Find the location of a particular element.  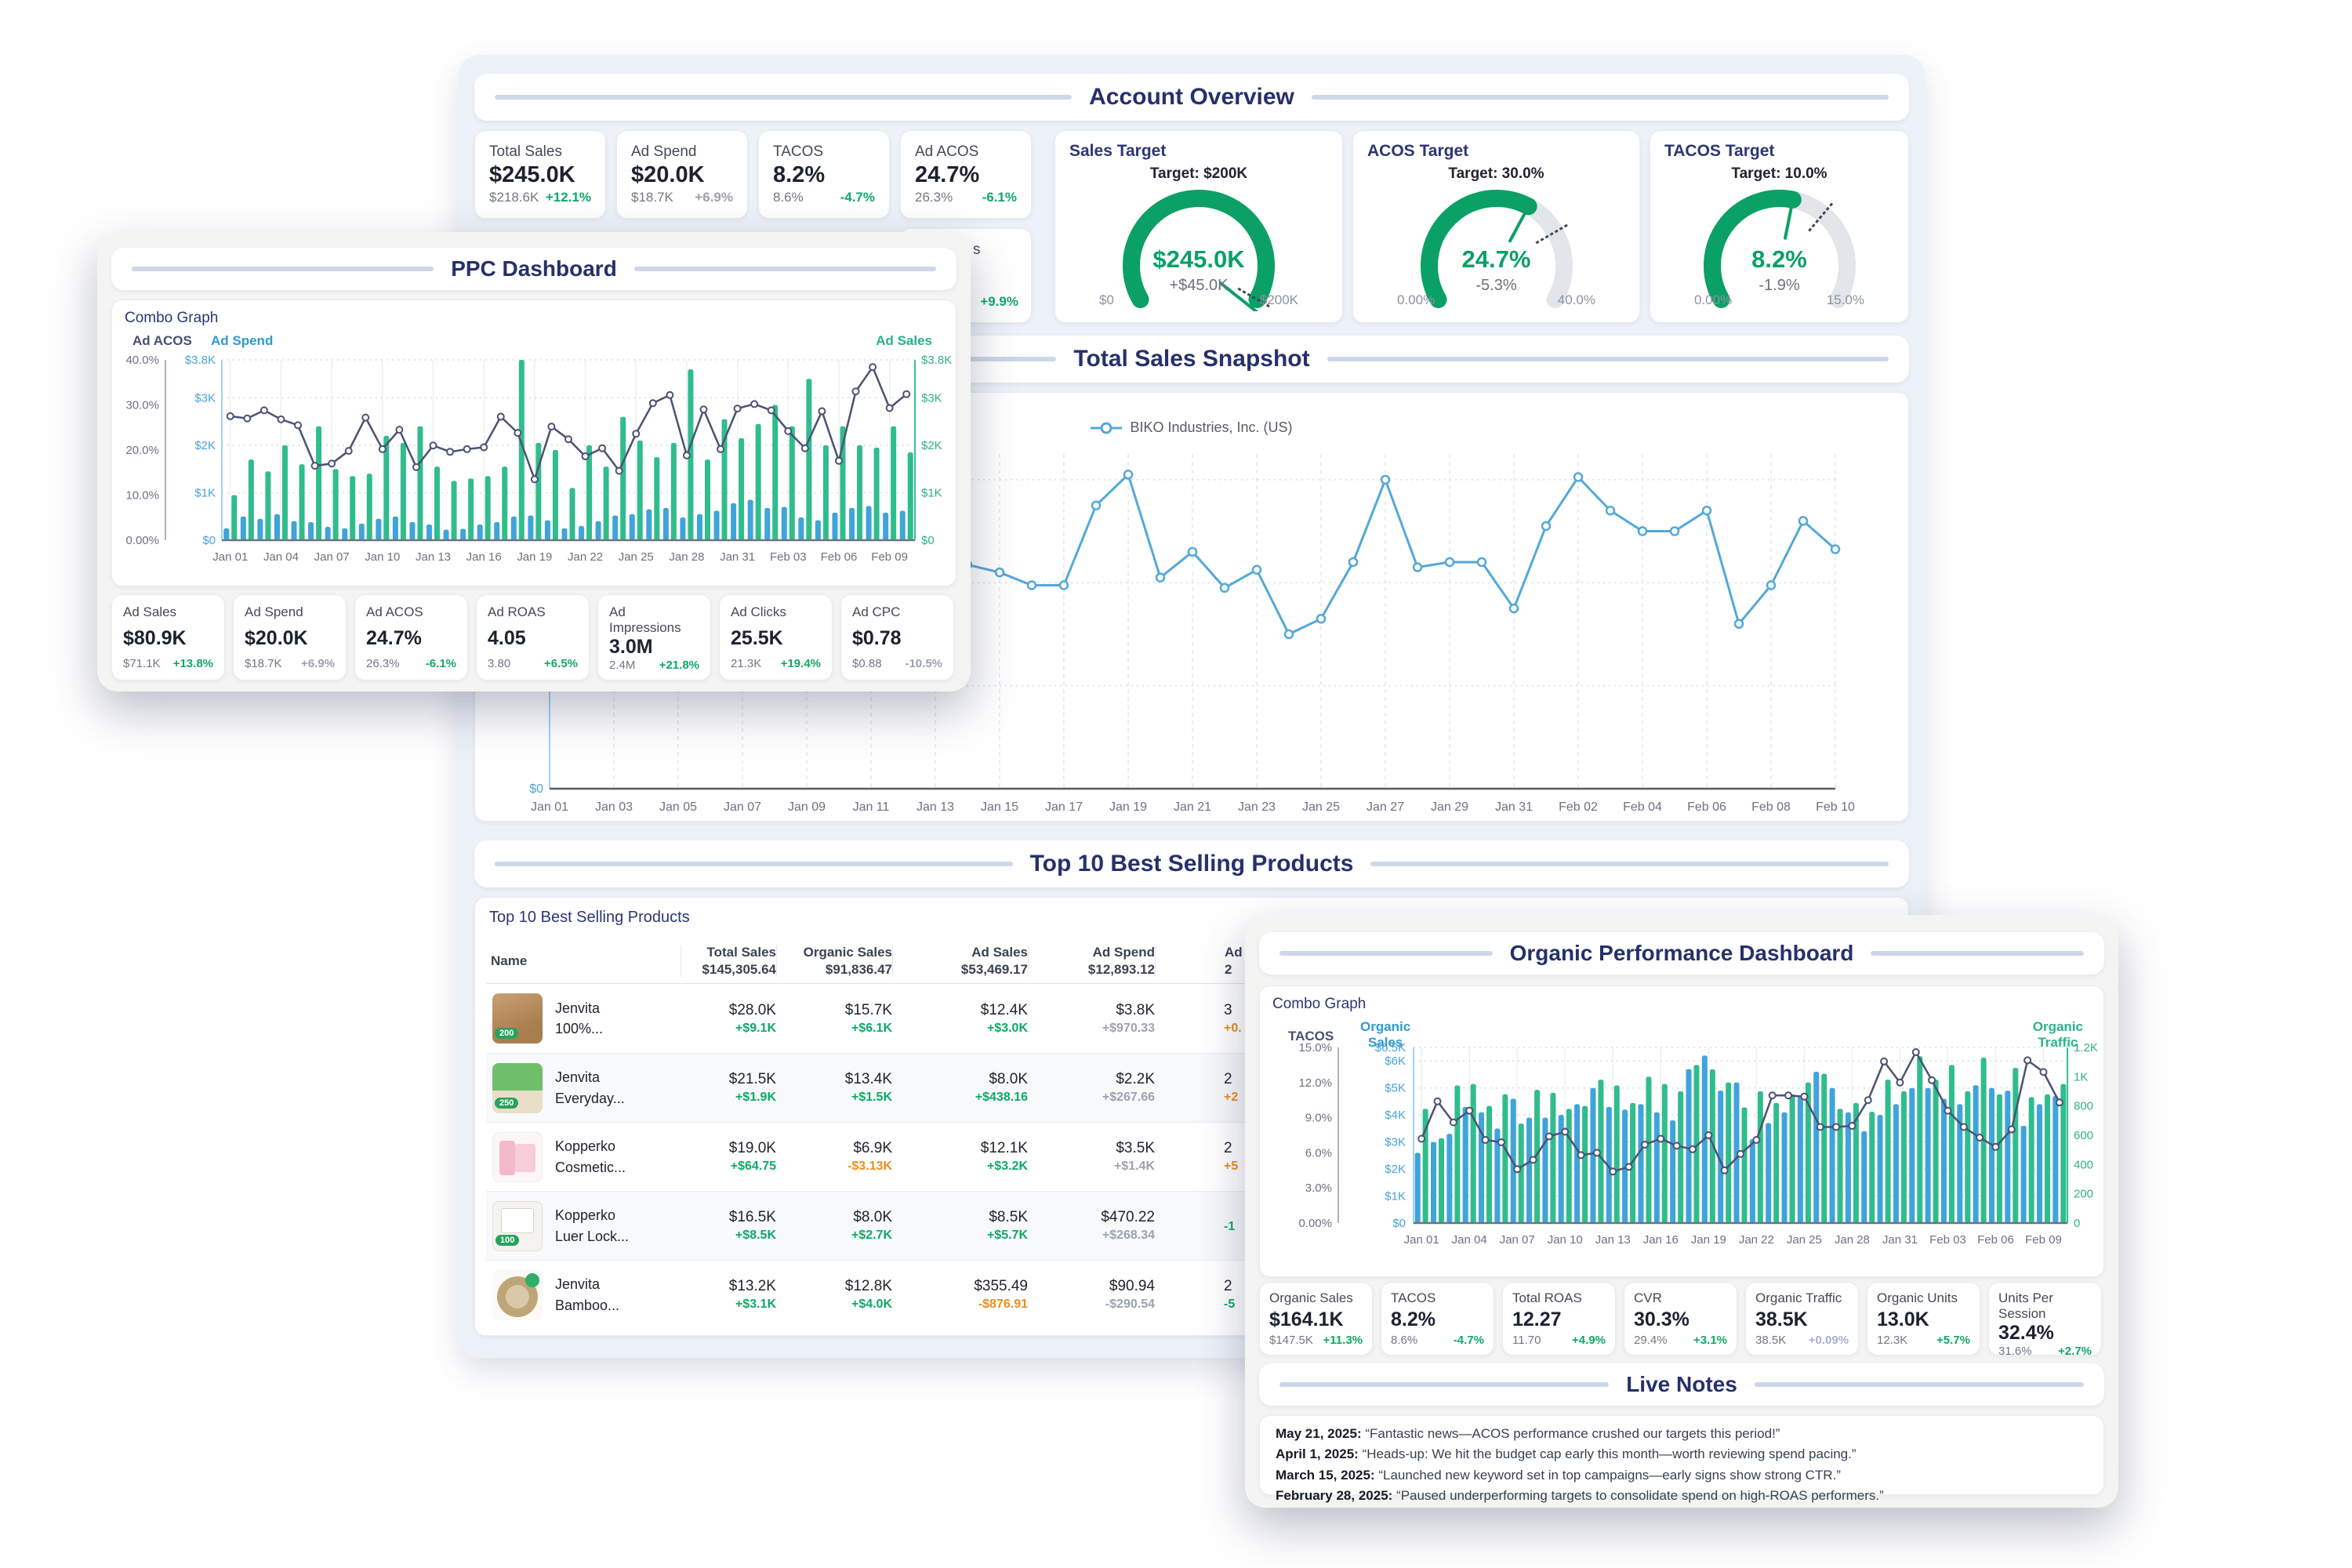

table-cell: $2.2K +$267.66 is located at coordinates (1091, 1088).